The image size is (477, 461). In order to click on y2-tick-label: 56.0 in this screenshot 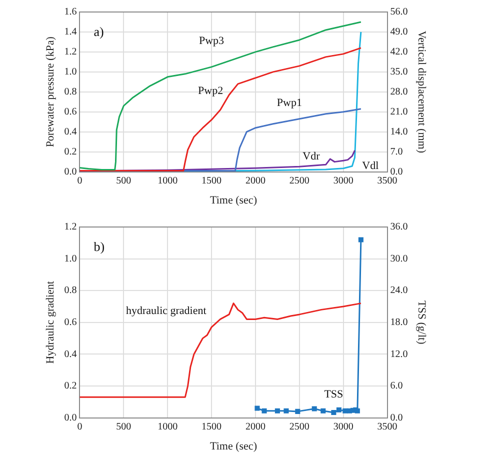, I will do `click(399, 12)`.